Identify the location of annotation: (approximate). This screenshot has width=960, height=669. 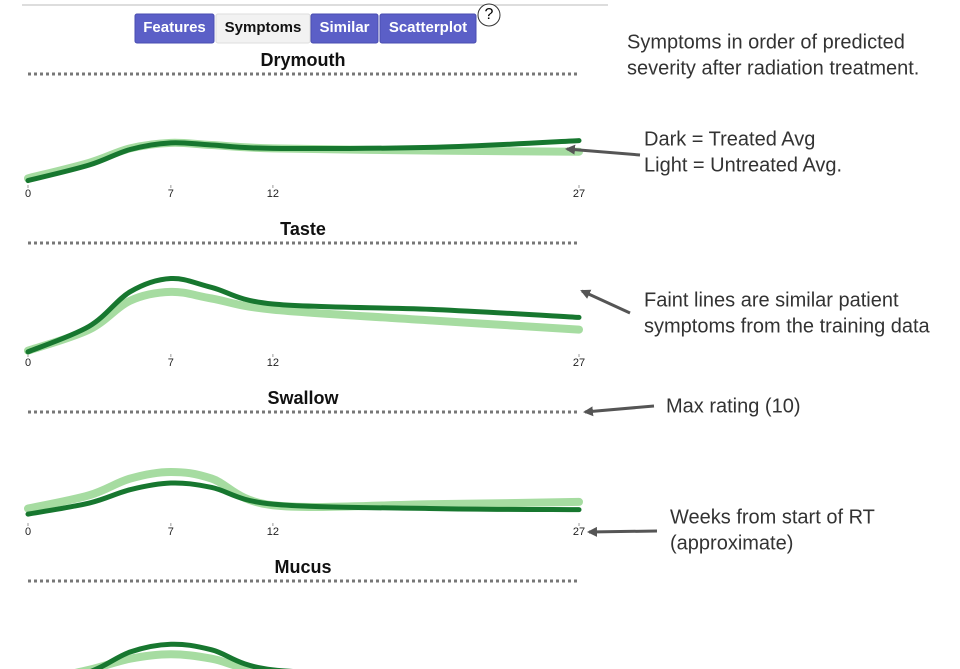
(731, 543).